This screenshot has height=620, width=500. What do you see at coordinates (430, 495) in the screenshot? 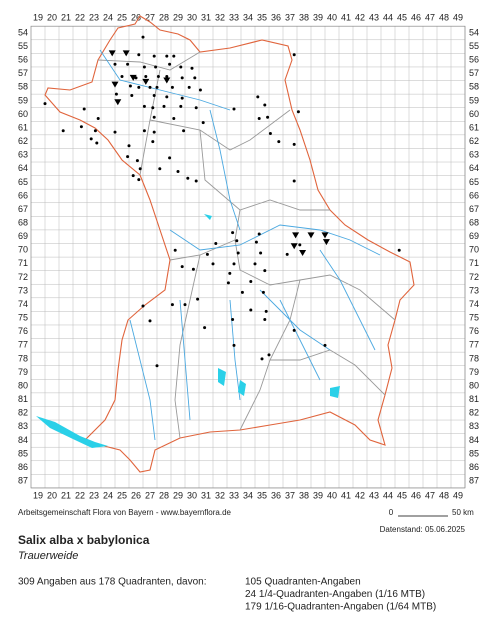
I see `column-label: 47` at bounding box center [430, 495].